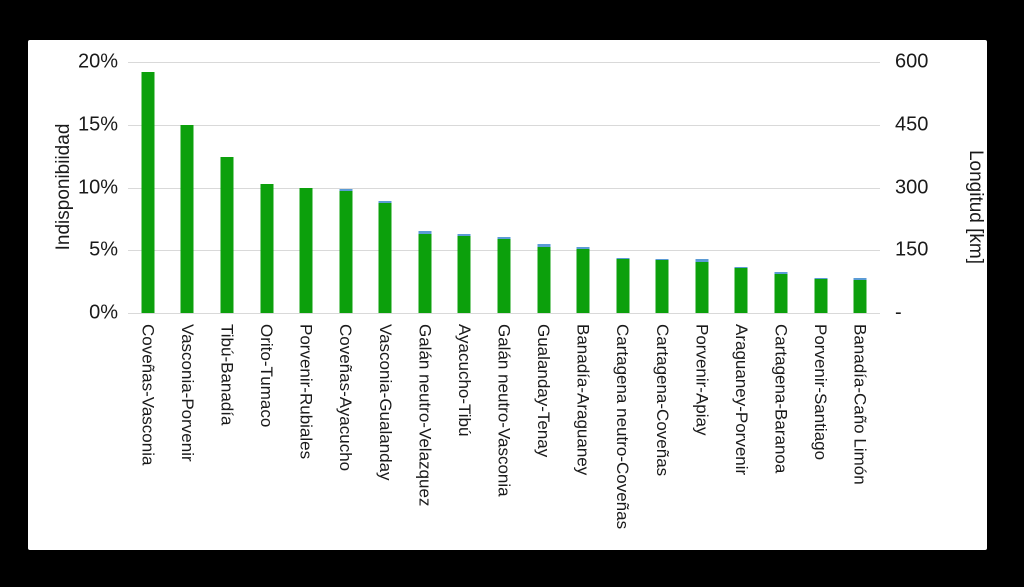  I want to click on x-label-cell: Galán neutro-Vasconia, so click(504, 435).